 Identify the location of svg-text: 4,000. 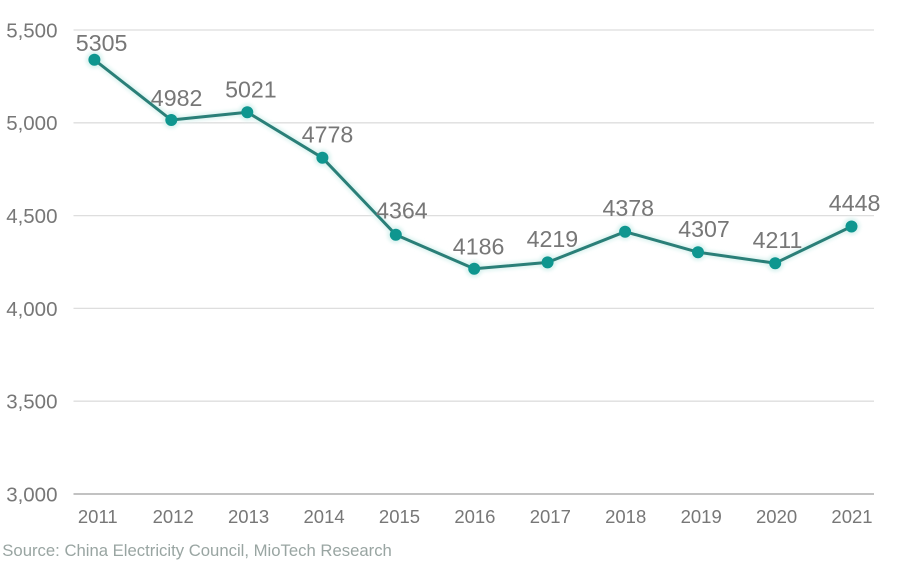
(31, 309).